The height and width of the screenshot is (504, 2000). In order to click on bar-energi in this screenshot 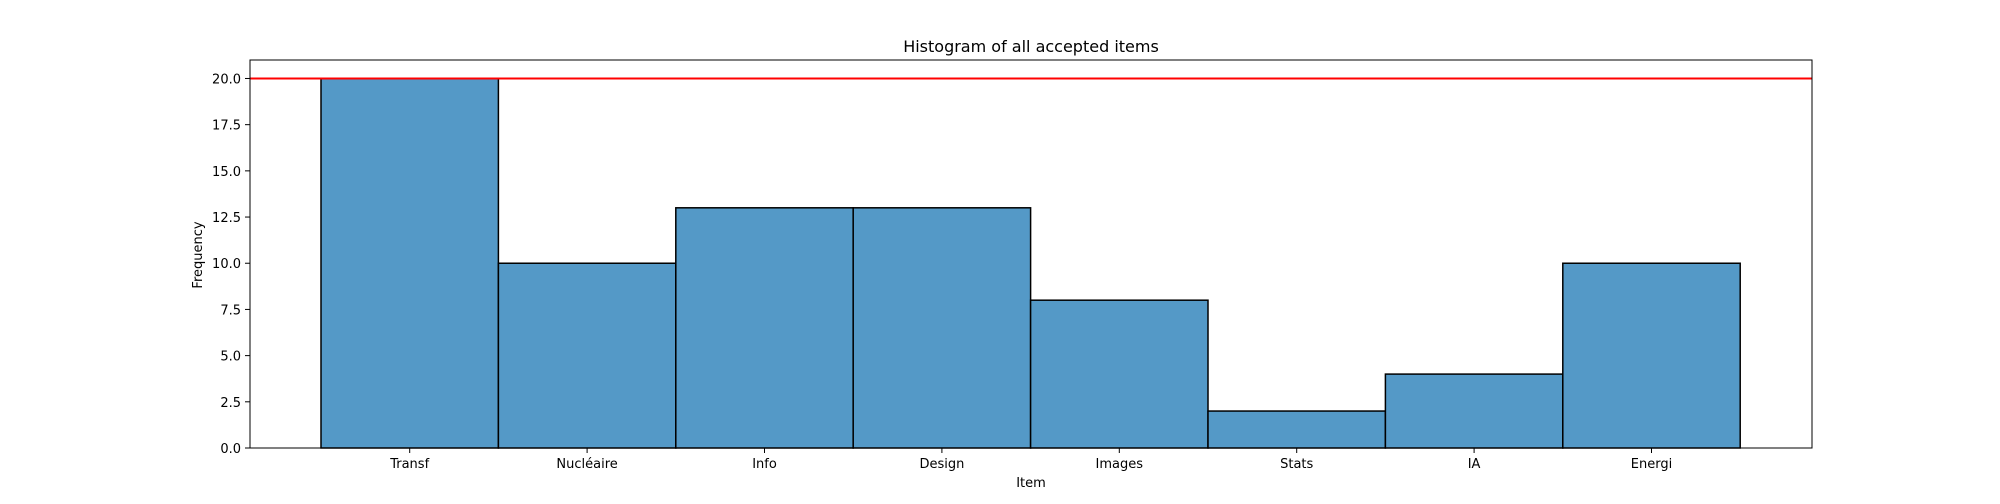, I will do `click(1651, 355)`.